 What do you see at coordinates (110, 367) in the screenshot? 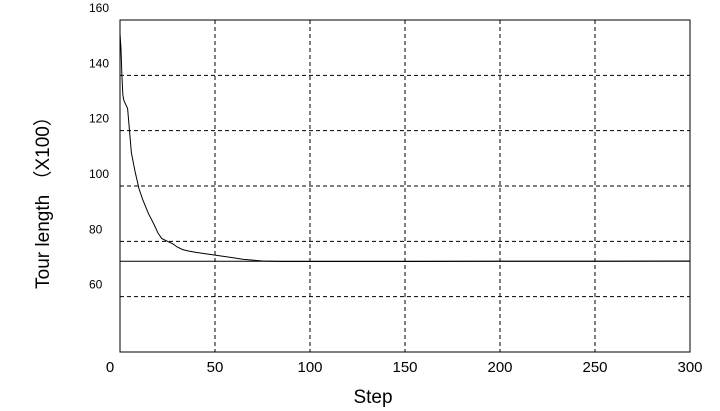
I see `x-tick-label-0: 0` at bounding box center [110, 367].